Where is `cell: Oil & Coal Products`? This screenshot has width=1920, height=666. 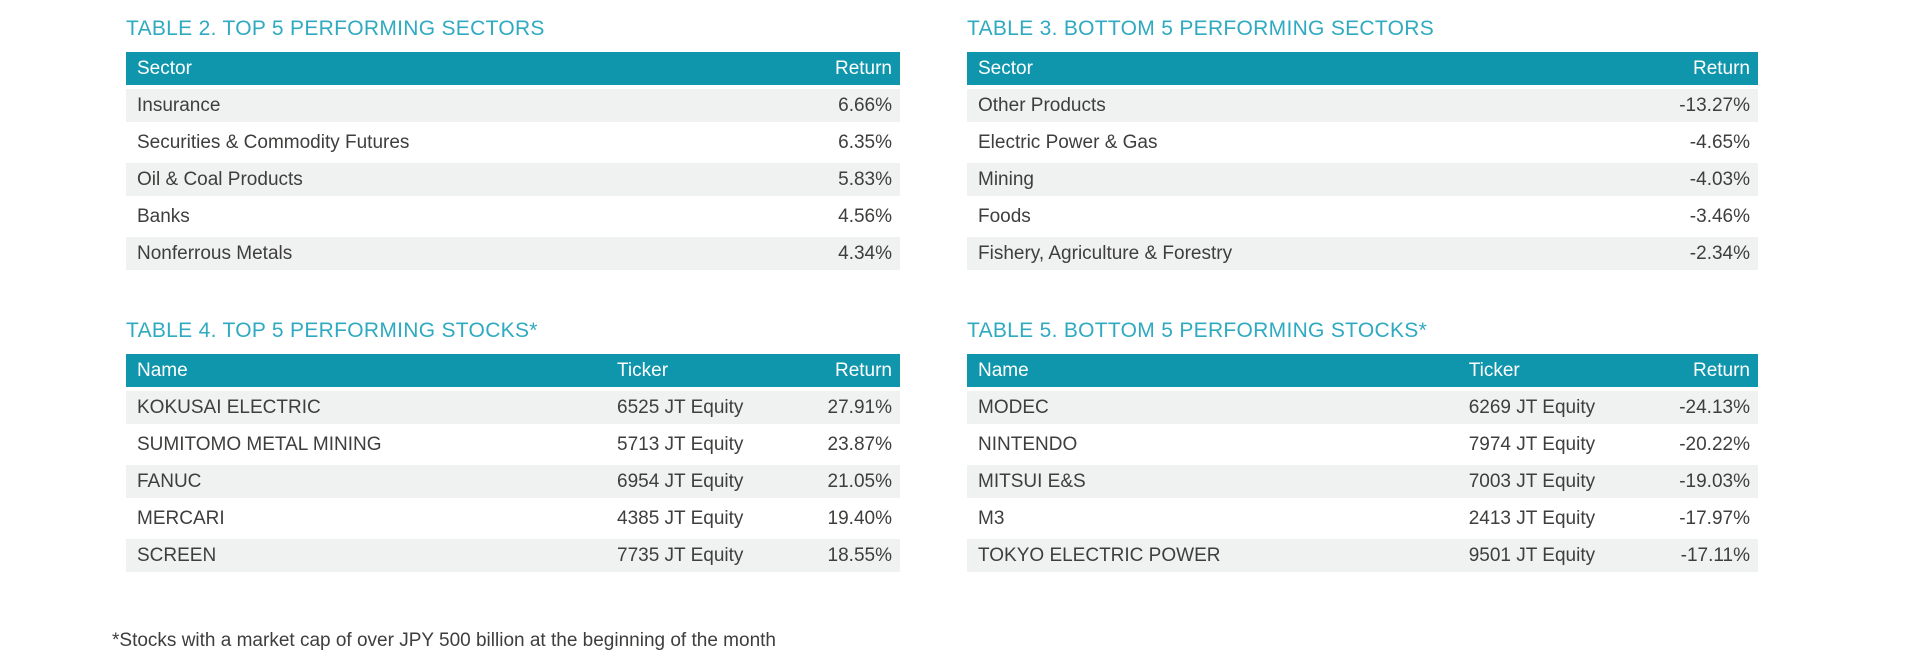
cell: Oil & Coal Products is located at coordinates (450, 180).